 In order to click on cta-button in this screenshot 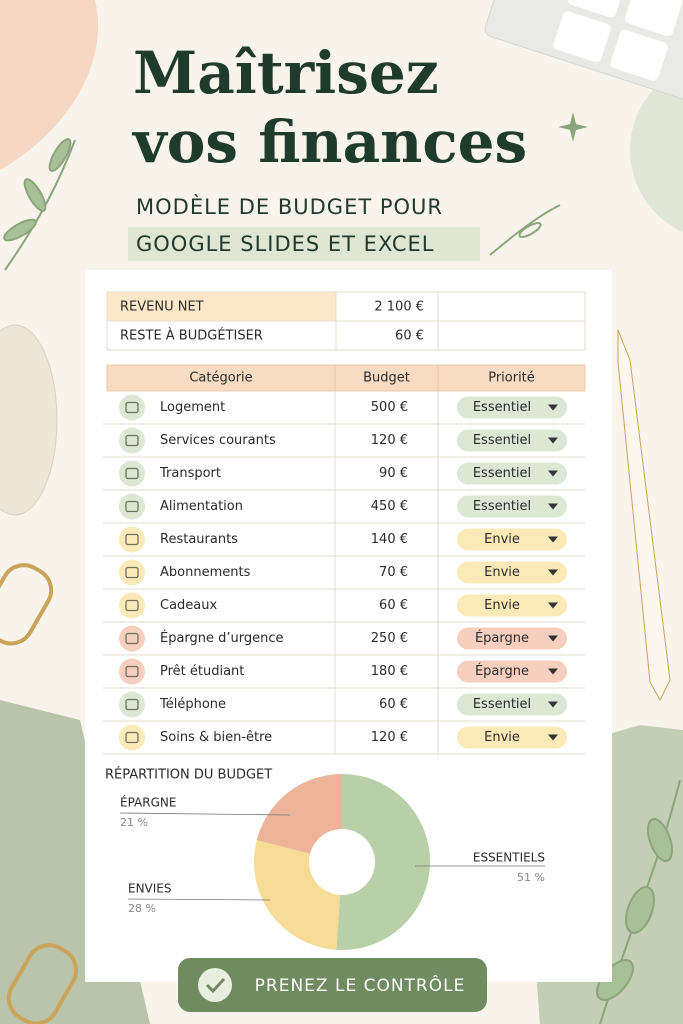, I will do `click(332, 985)`.